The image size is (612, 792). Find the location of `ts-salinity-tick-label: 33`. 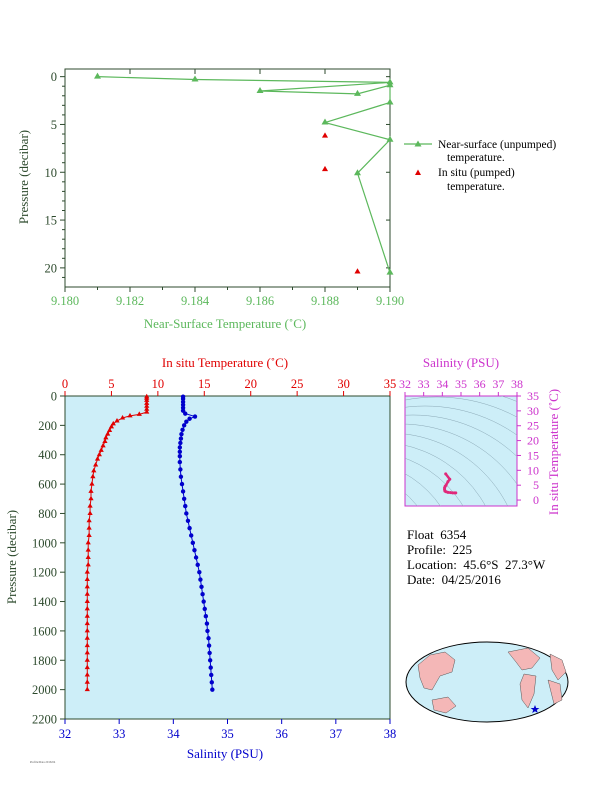

ts-salinity-tick-label: 33 is located at coordinates (424, 384).